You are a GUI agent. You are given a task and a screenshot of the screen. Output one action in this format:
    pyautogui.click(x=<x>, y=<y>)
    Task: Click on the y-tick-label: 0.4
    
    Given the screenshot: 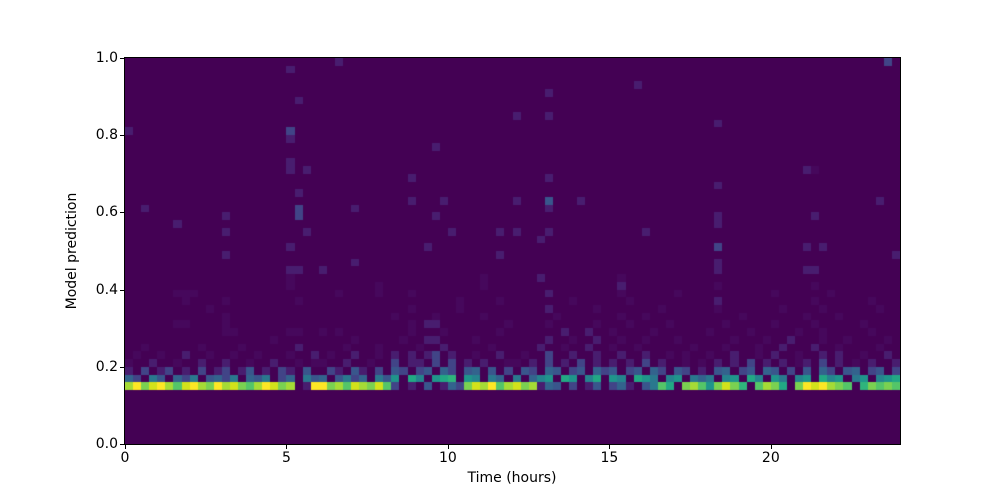 What is the action you would take?
    pyautogui.click(x=106, y=289)
    